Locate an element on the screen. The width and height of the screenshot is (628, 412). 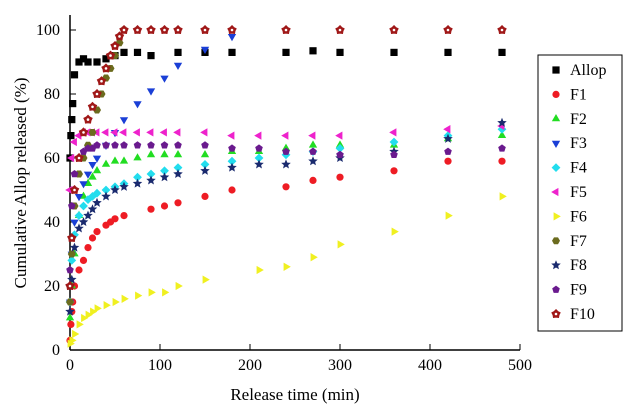
legend-marker-f5 is located at coordinates (555, 192).